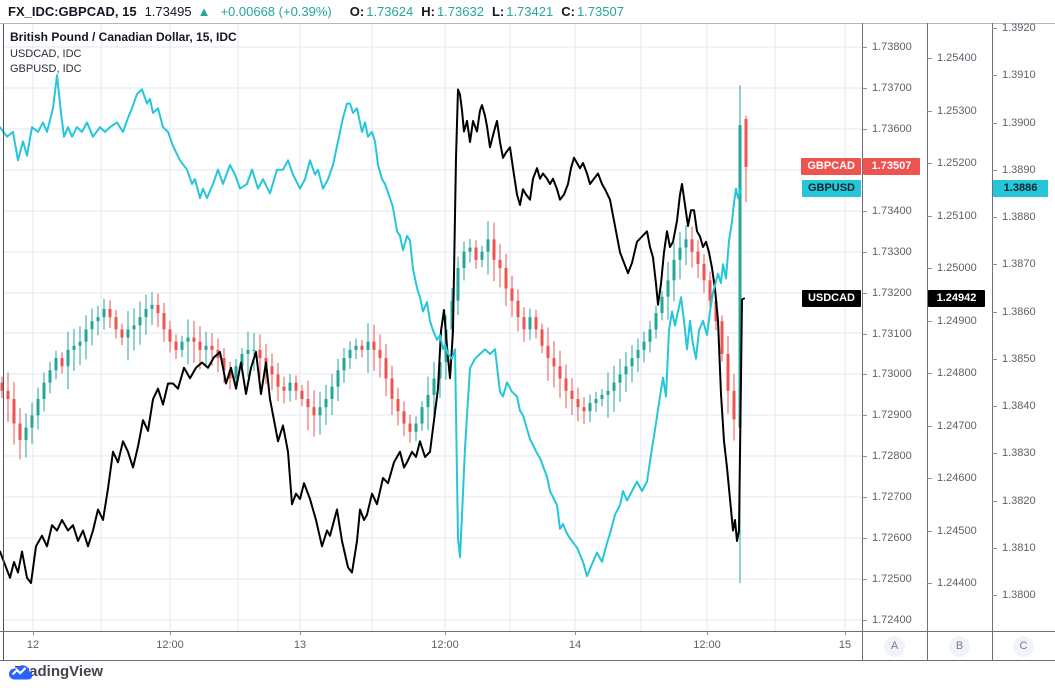 The width and height of the screenshot is (1055, 694). What do you see at coordinates (498, 11) in the screenshot?
I see `low-label: L:` at bounding box center [498, 11].